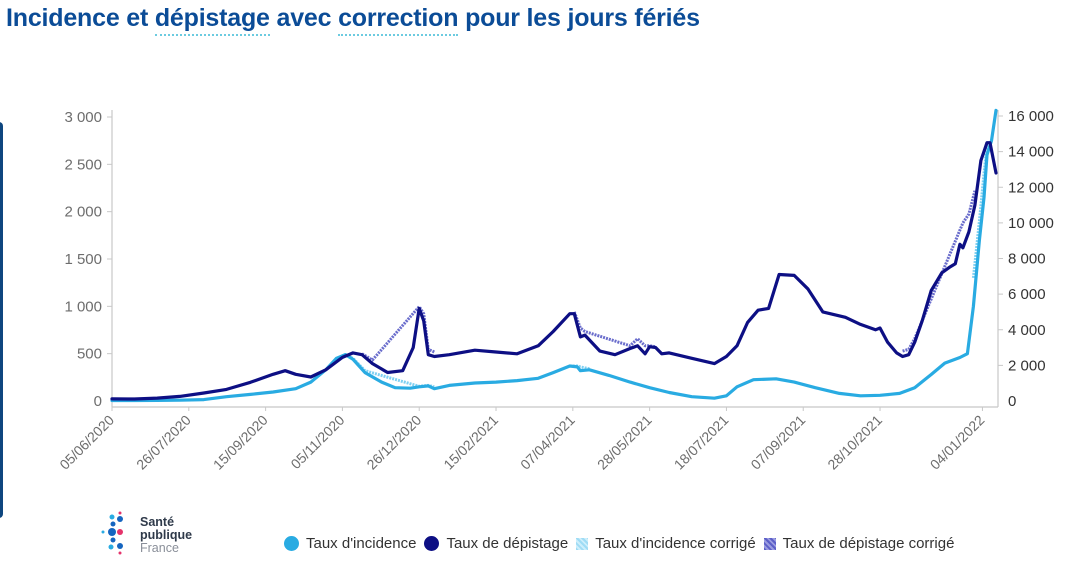  Describe the element at coordinates (1027, 259) in the screenshot. I see `y-right-tick-label: 8 000` at that location.